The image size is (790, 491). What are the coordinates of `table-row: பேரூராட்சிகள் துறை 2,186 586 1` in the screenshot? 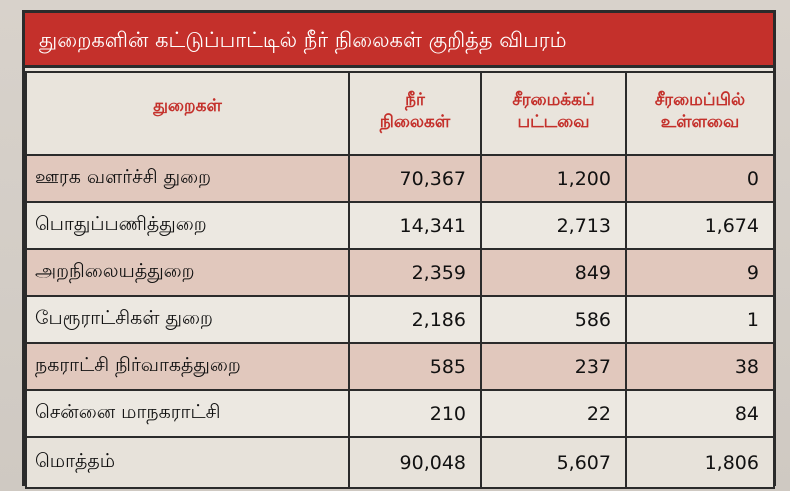 It's located at (400, 319).